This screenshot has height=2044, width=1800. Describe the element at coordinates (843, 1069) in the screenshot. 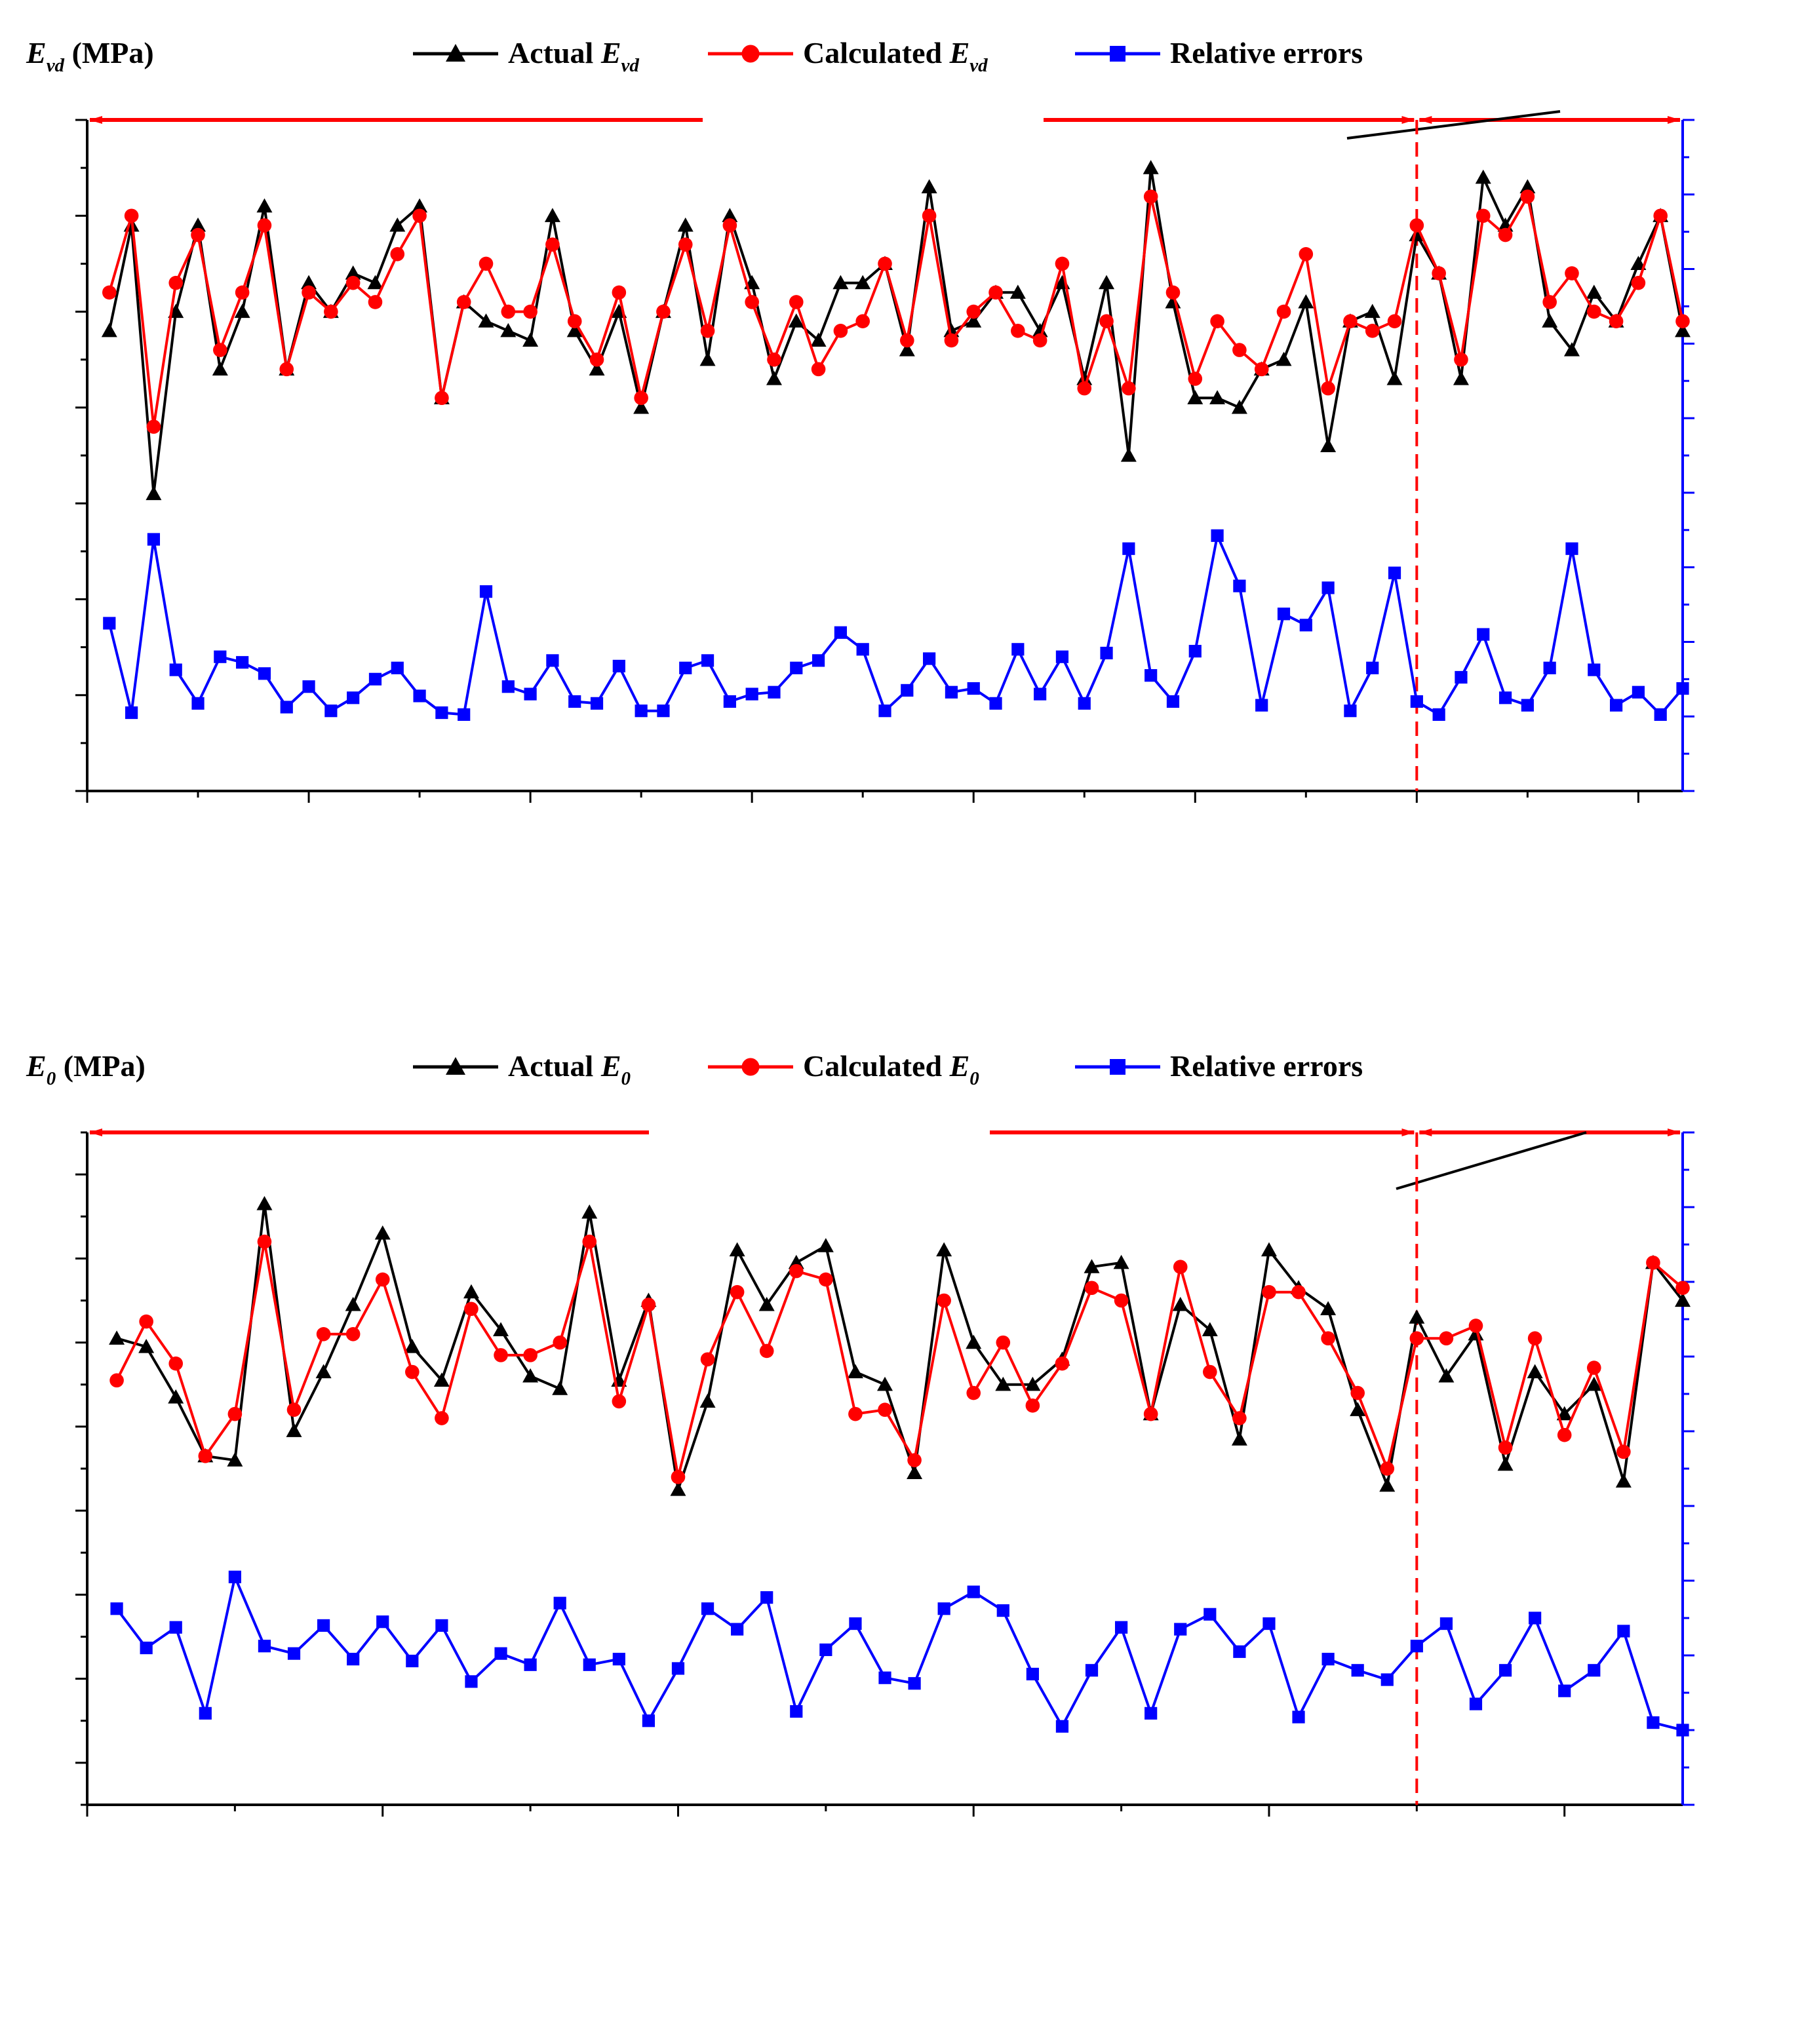

I see `legend-calculated: Calculated E0` at that location.